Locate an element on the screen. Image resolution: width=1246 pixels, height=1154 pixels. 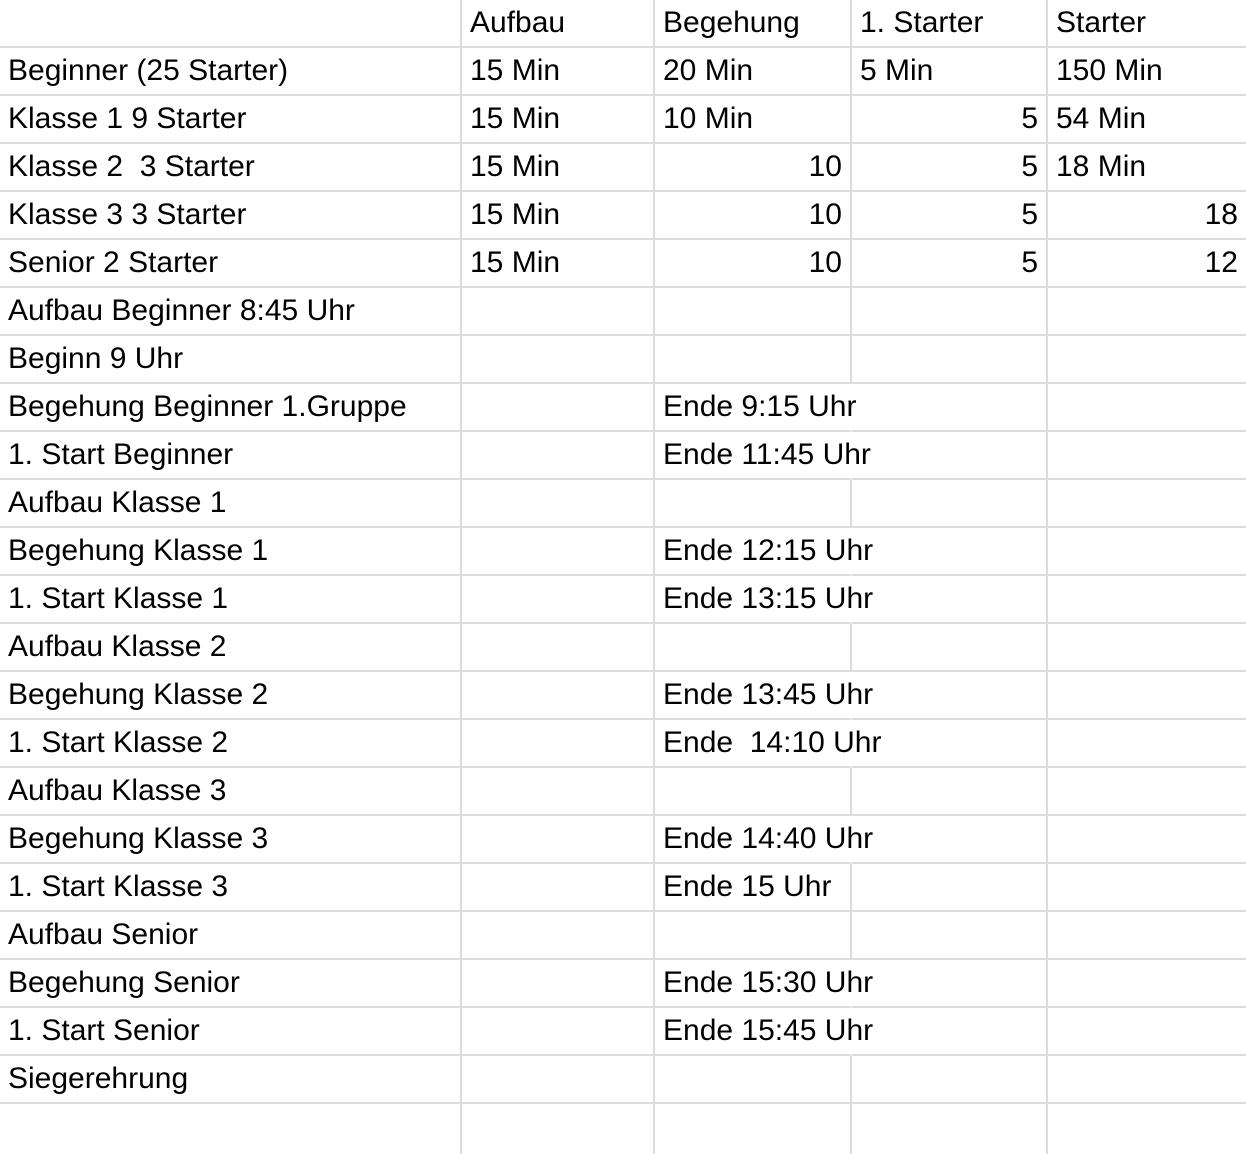
cell-r19c2 is located at coordinates (558, 888).